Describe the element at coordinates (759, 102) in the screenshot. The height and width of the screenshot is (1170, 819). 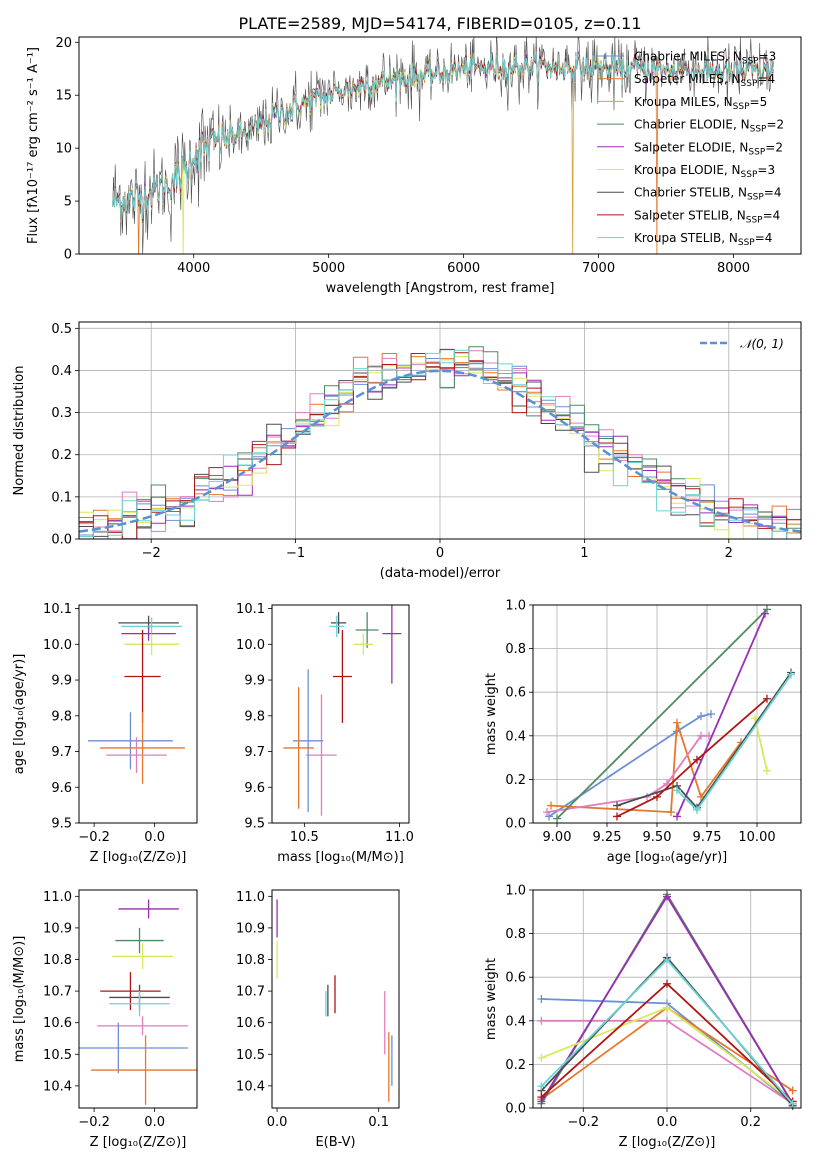
I see `legend-count: =5` at that location.